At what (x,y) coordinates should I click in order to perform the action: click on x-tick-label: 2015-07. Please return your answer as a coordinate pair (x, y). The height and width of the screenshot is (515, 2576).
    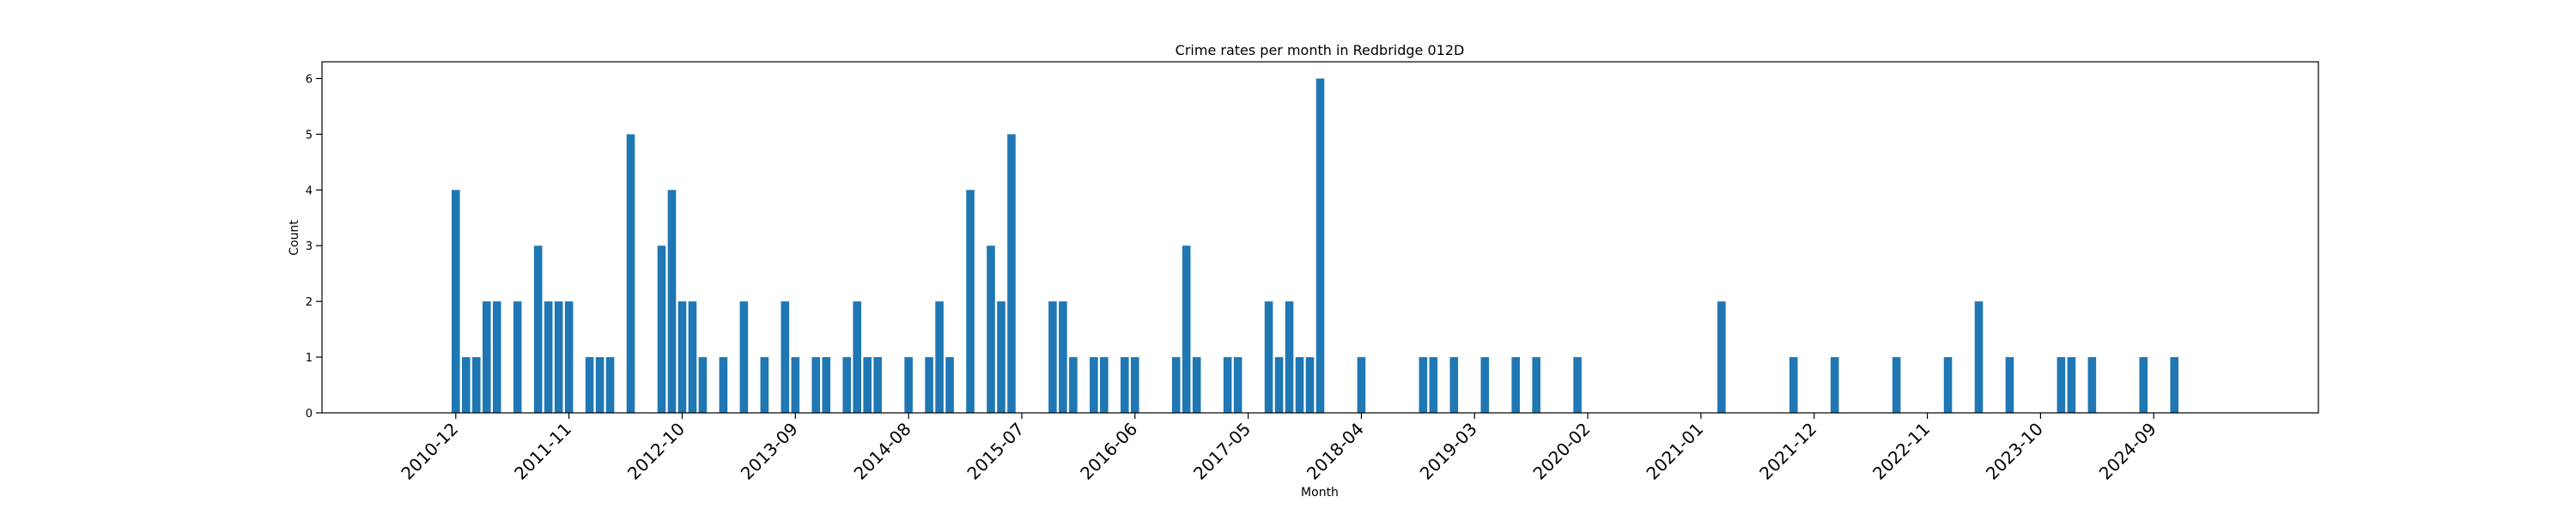
    Looking at the image, I should click on (995, 451).